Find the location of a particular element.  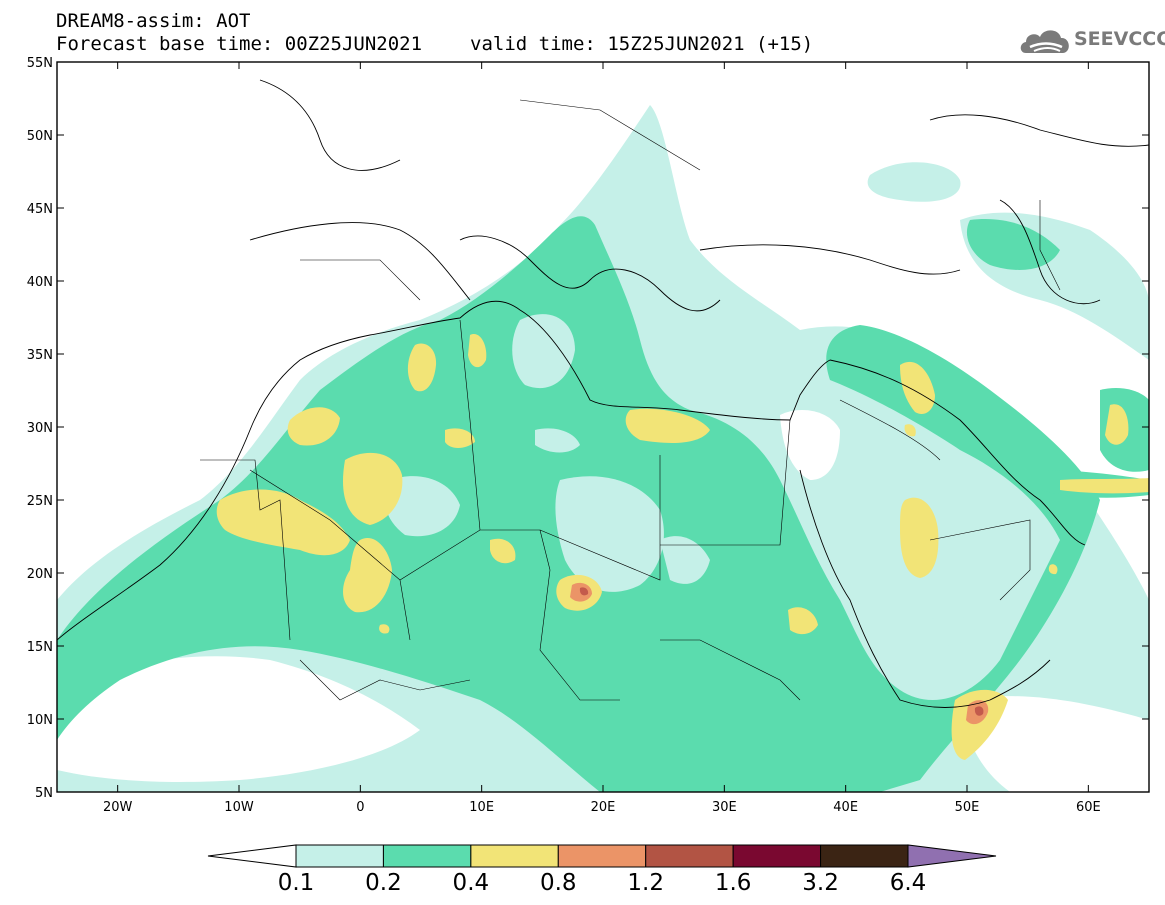

lon-tick-label: 10W is located at coordinates (239, 807).